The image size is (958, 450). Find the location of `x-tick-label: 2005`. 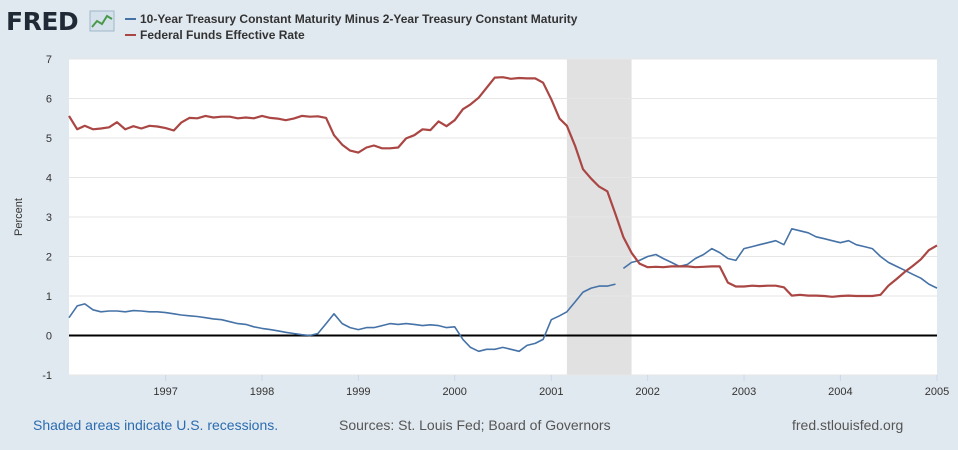

x-tick-label: 2005 is located at coordinates (937, 392).